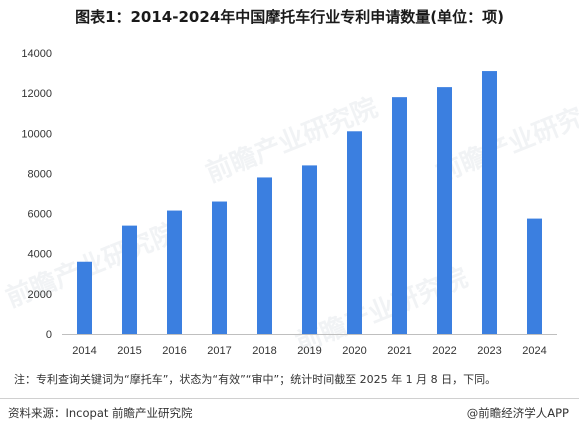 Image resolution: width=579 pixels, height=433 pixels. Describe the element at coordinates (289, 398) in the screenshot. I see `footer-divider` at that location.